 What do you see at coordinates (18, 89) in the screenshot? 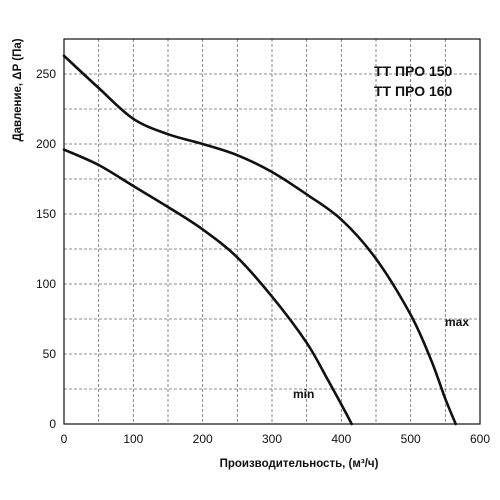
I see `y-axis-title: Давление, ΔP (Па)` at bounding box center [18, 89].